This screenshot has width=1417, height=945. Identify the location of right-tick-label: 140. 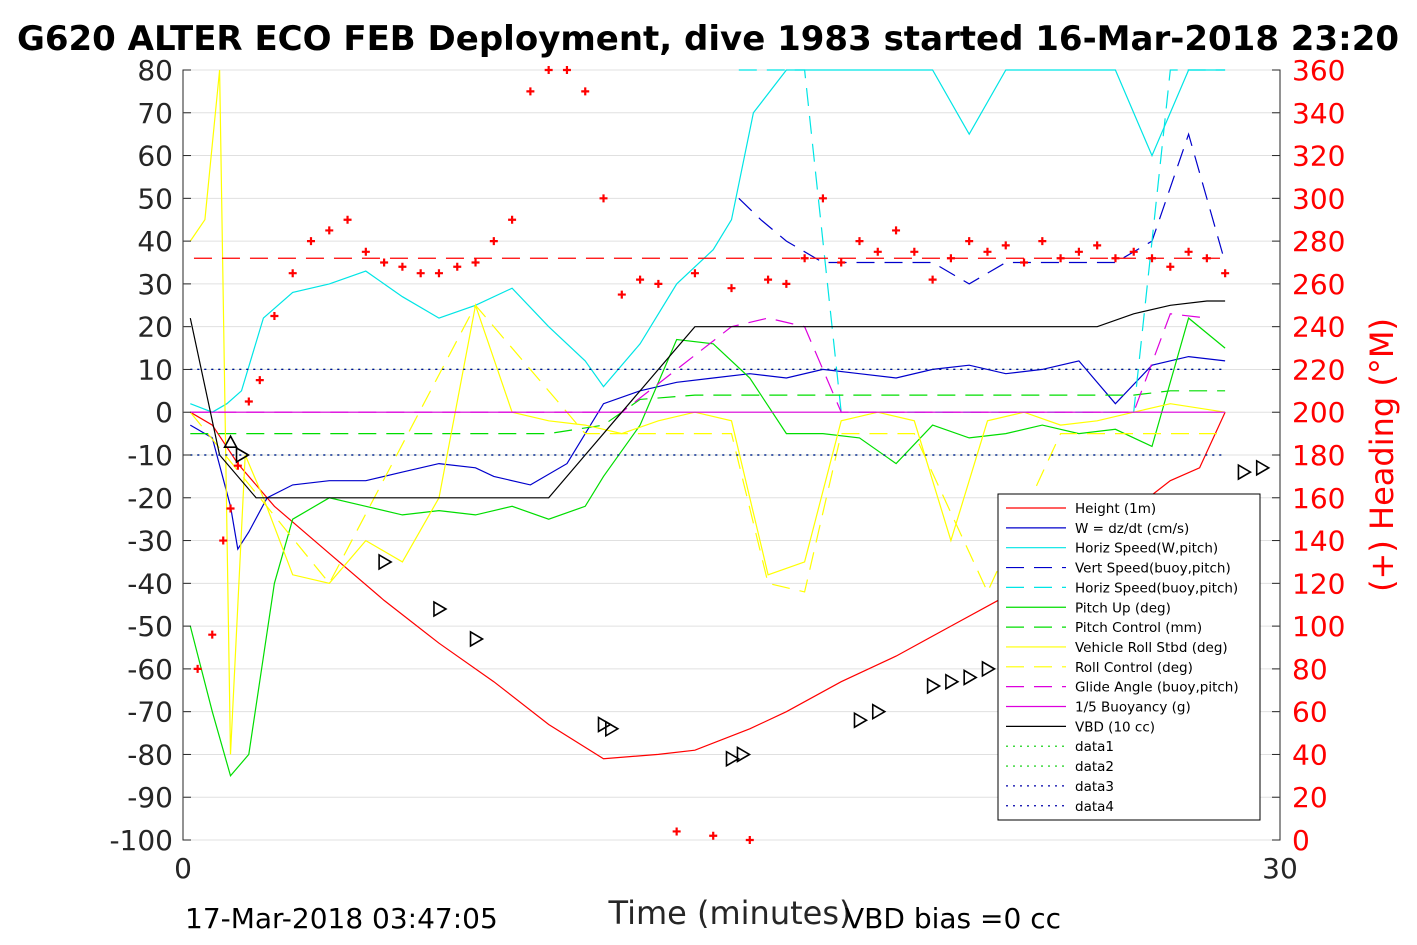
(1318, 541).